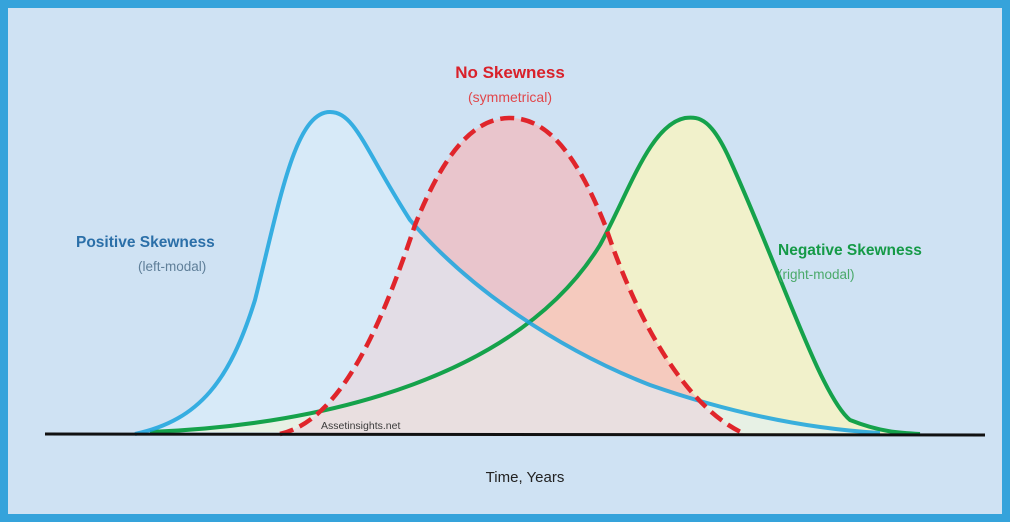  I want to click on watermark-text: Assetinsights.net, so click(360, 426).